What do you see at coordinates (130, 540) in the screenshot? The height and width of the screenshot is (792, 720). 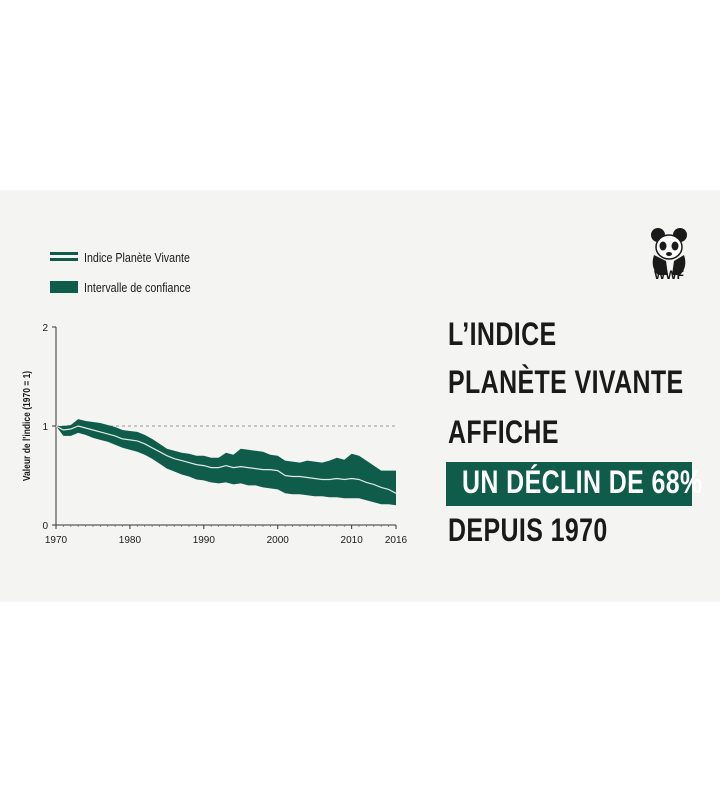 I see `x-tick-label: 1980` at bounding box center [130, 540].